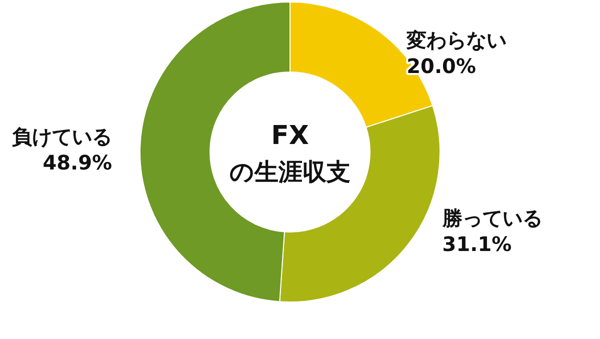 The width and height of the screenshot is (600, 339). What do you see at coordinates (290, 136) in the screenshot?
I see `title: FX` at bounding box center [290, 136].